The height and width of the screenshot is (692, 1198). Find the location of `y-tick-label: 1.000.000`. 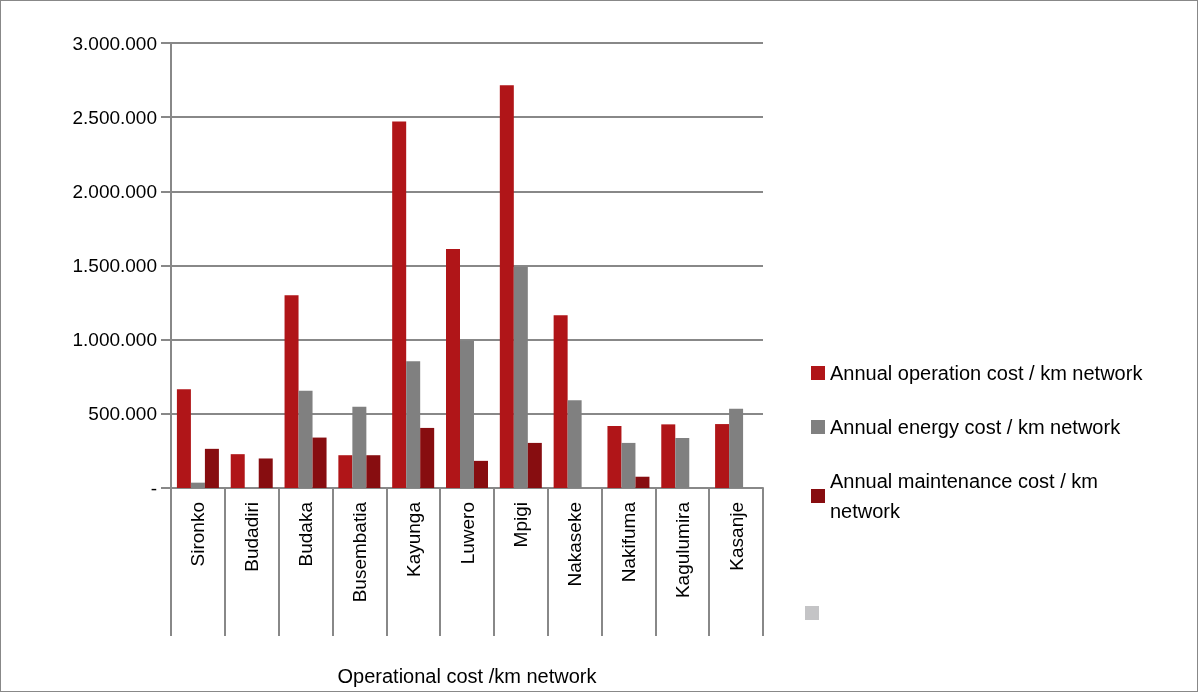

y-tick-label: 1.000.000 is located at coordinates (114, 340).